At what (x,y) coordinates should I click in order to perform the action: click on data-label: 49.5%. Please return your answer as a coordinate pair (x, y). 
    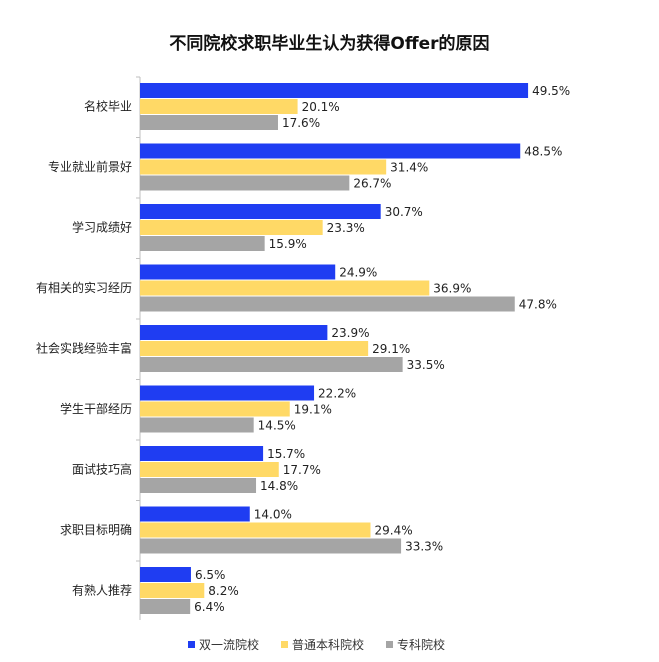
    Looking at the image, I should click on (551, 91).